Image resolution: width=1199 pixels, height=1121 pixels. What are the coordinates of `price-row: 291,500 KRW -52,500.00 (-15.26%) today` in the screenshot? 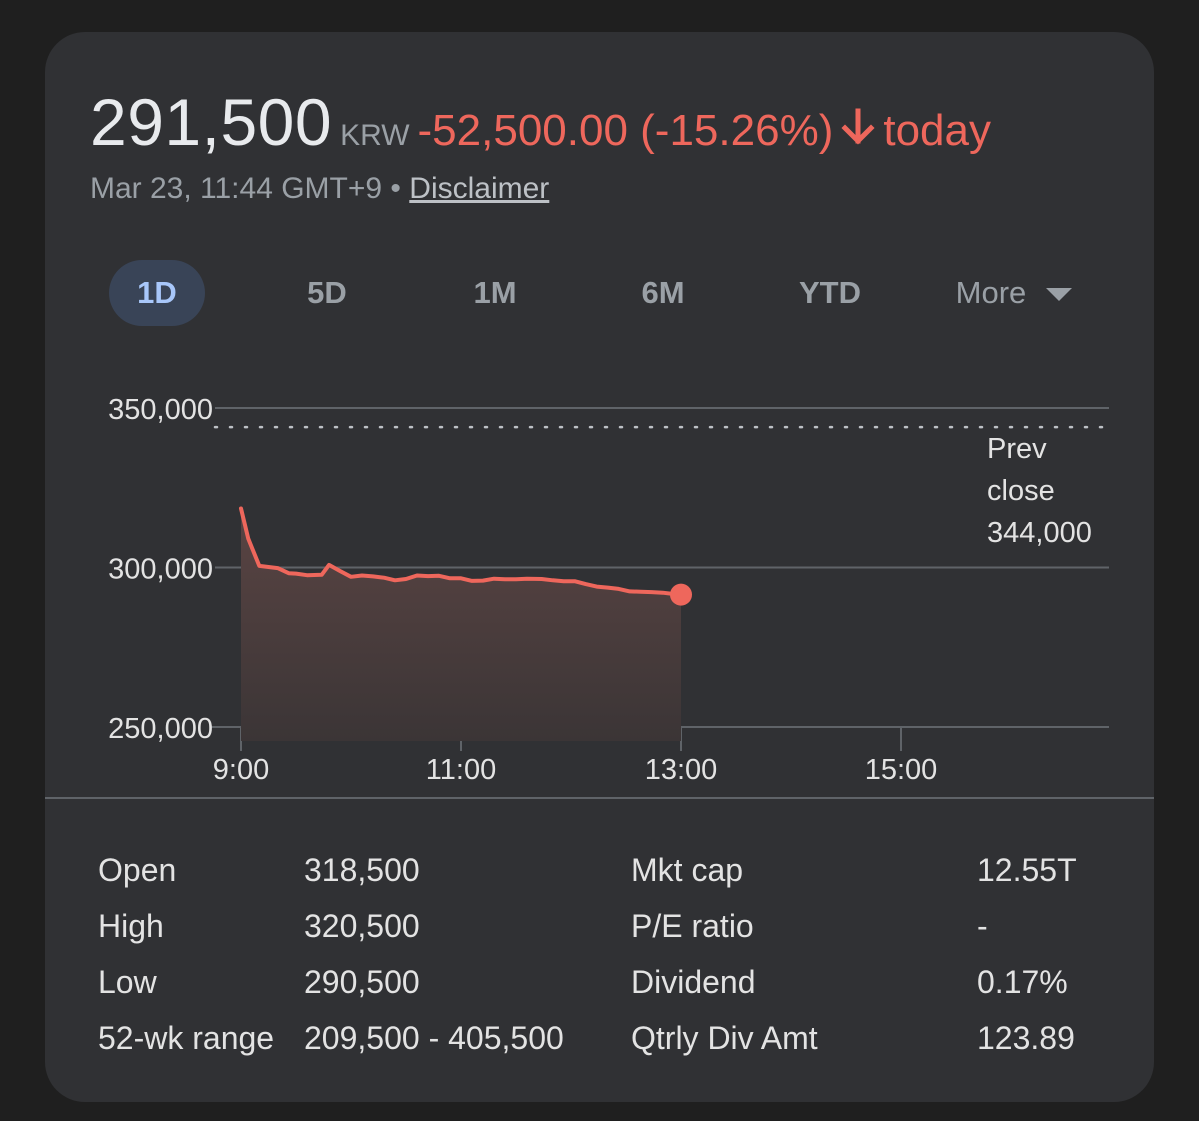 It's located at (540, 122).